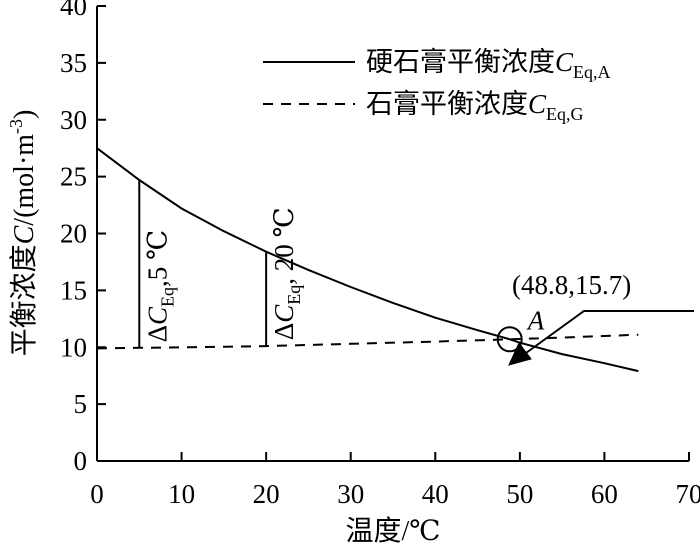  I want to click on x-tick-label: 10, so click(181, 494).